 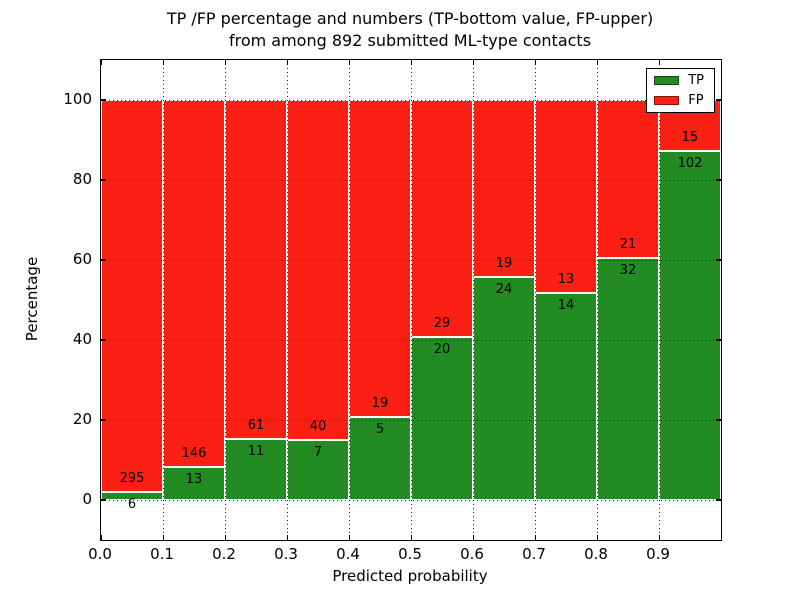 What do you see at coordinates (286, 554) in the screenshot?
I see `x-tick-label: 0.3` at bounding box center [286, 554].